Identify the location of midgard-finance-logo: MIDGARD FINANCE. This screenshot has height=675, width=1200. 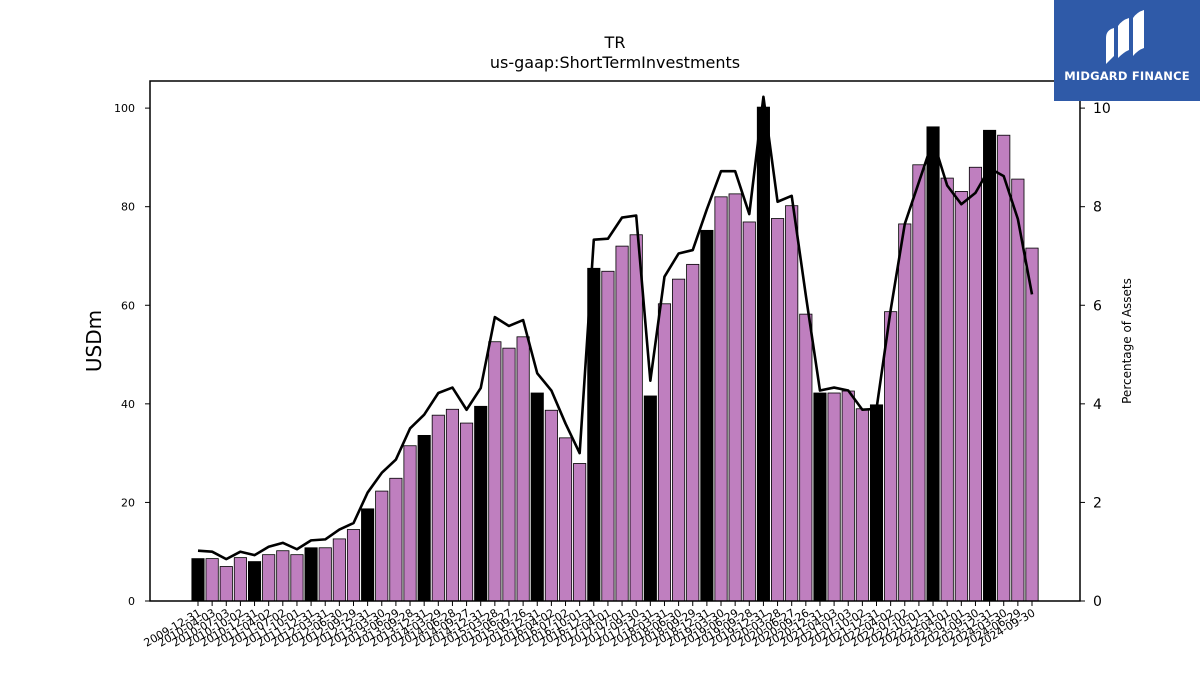
(1127, 50).